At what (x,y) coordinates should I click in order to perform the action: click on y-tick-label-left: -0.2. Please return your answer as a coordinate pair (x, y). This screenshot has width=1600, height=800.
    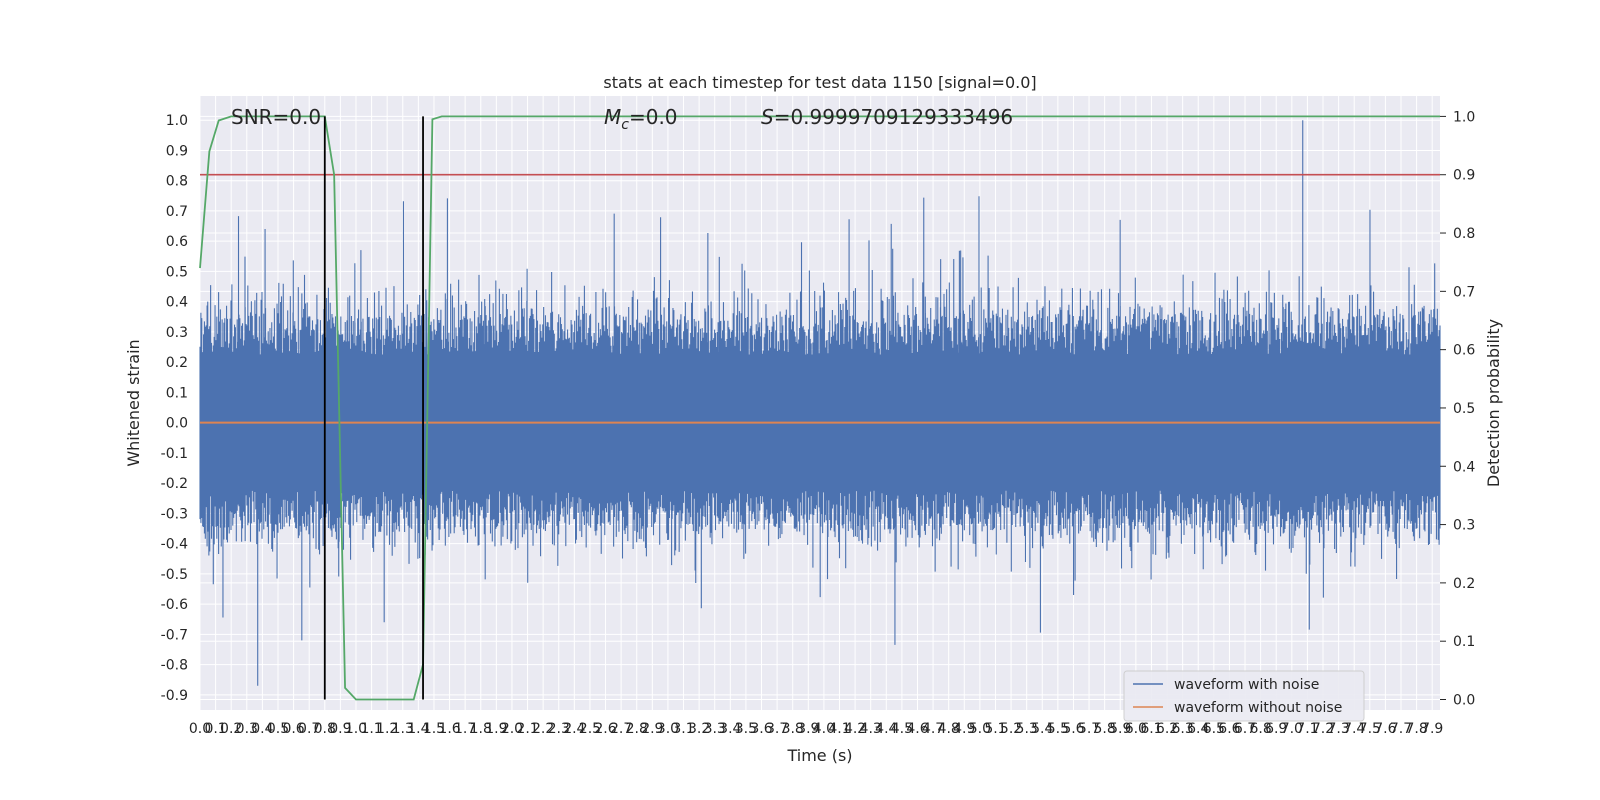
    Looking at the image, I should click on (174, 484).